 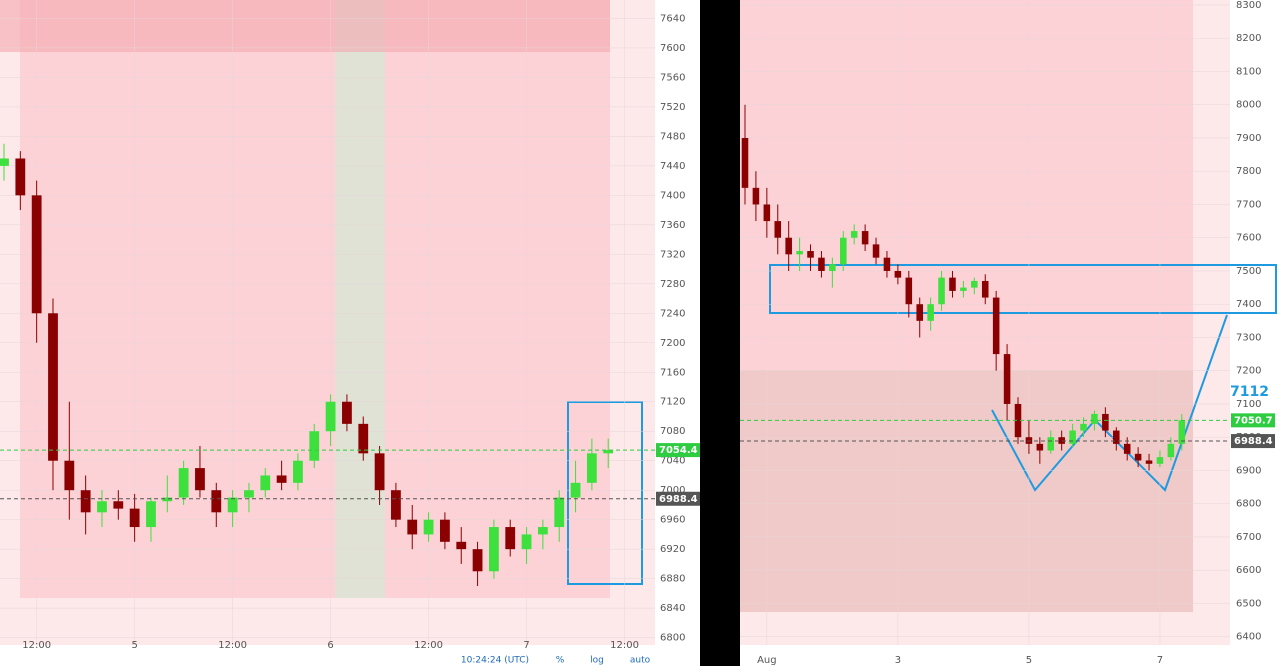 I want to click on y-tick-label: 7000, so click(x=672, y=490).